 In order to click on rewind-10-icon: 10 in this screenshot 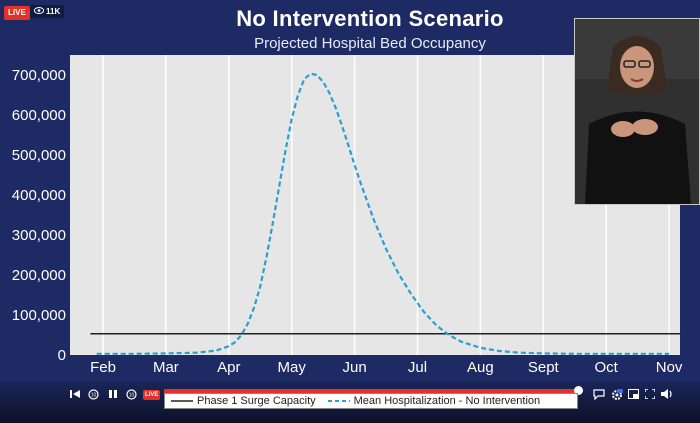, I will do `click(93, 396)`.